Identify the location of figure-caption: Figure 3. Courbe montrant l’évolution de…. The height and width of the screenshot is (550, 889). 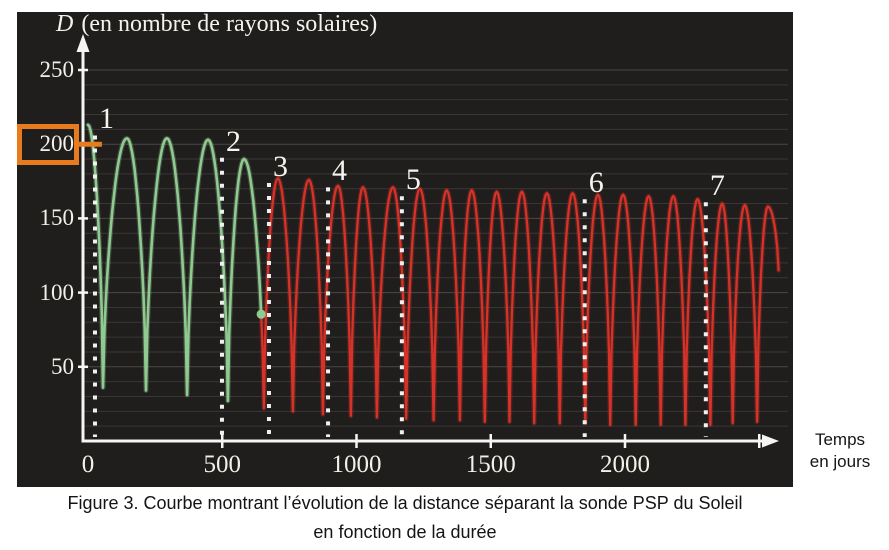
(405, 518).